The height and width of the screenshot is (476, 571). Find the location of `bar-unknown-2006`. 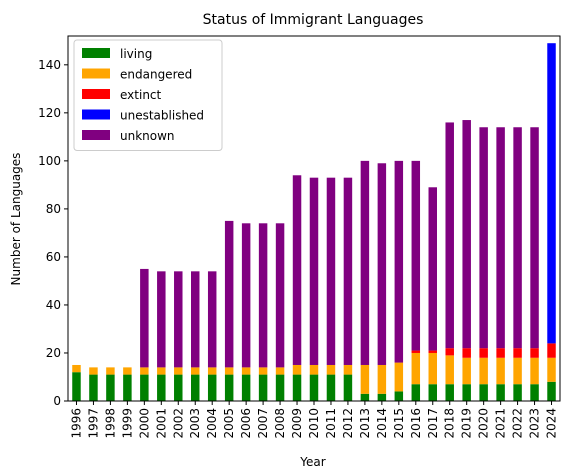

bar-unknown-2006 is located at coordinates (246, 295).